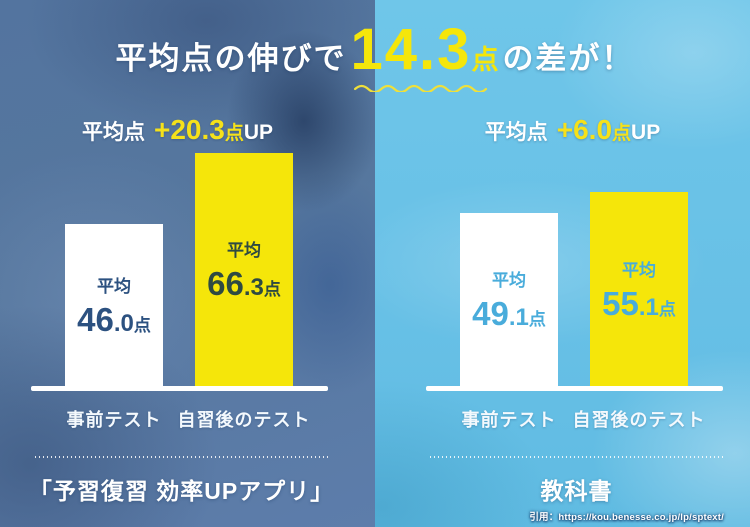 Image resolution: width=750 pixels, height=527 pixels. What do you see at coordinates (225, 283) in the screenshot?
I see `bar-value-int: 66` at bounding box center [225, 283].